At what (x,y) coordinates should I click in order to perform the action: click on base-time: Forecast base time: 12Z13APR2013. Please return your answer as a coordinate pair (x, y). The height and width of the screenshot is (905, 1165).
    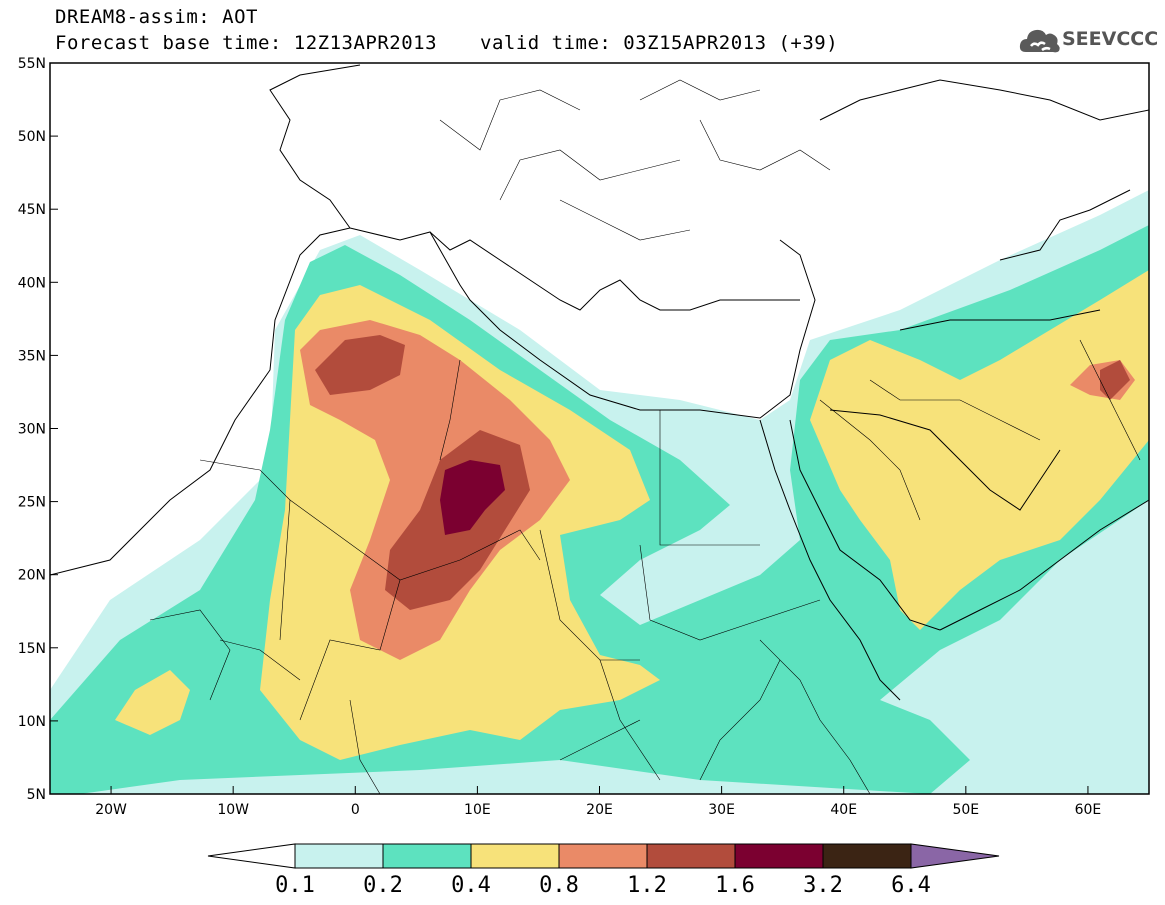
    Looking at the image, I should click on (246, 43).